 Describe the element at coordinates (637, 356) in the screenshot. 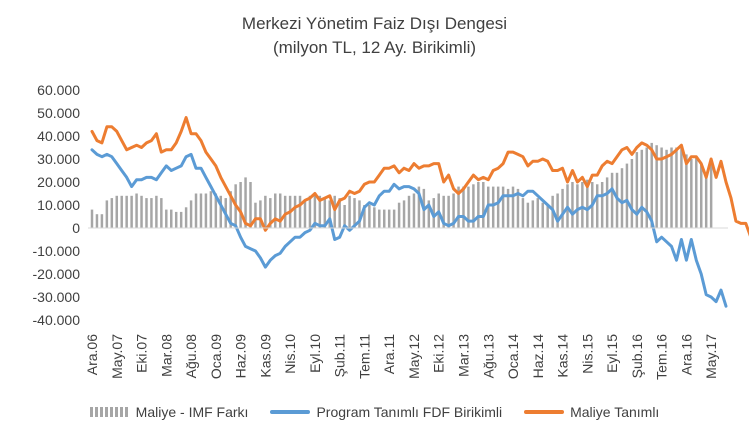

I see `x-tick-label: Şub.16` at that location.